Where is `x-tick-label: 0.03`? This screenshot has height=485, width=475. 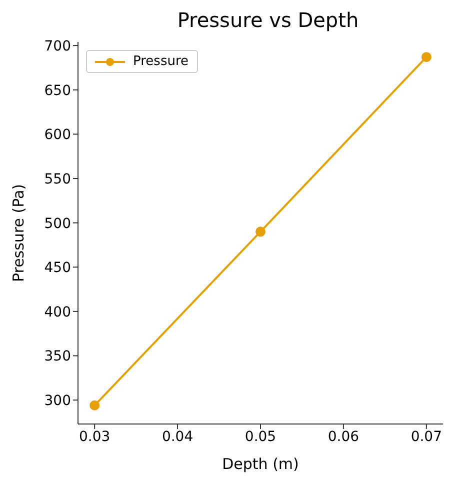 x-tick-label: 0.03 is located at coordinates (94, 436).